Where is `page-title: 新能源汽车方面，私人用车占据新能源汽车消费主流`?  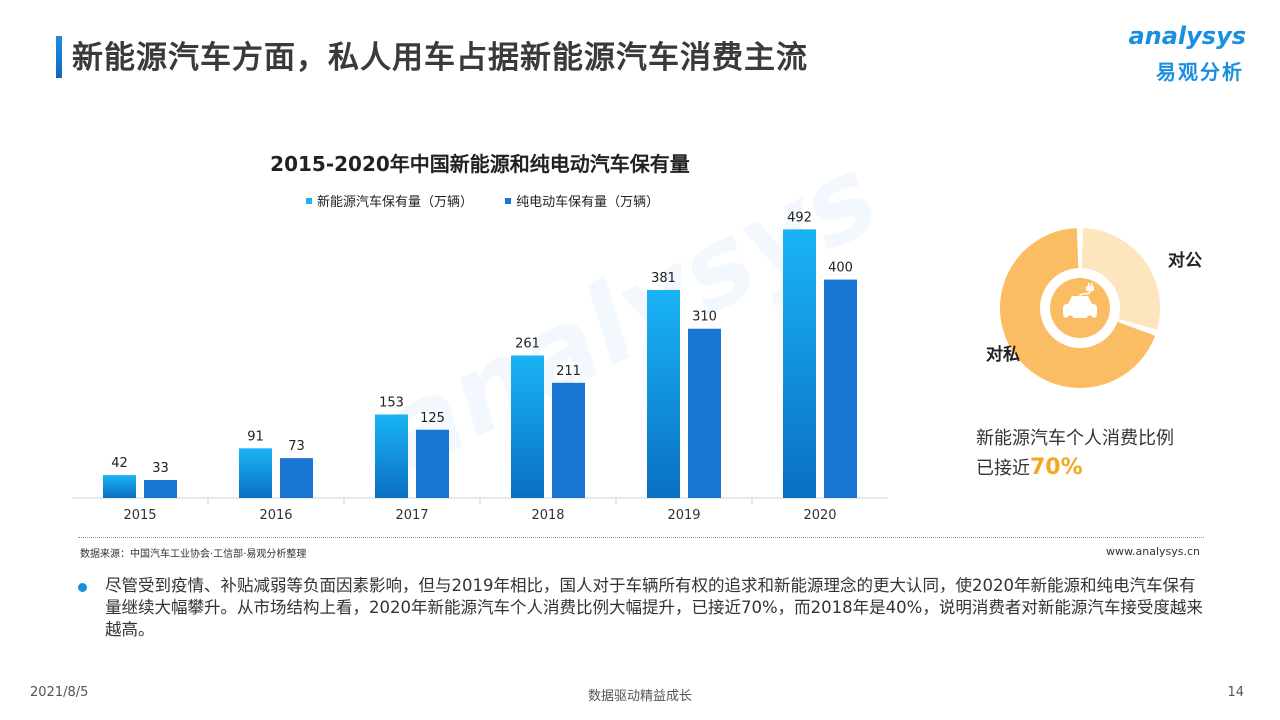
page-title: 新能源汽车方面，私人用车占据新能源汽车消费主流 is located at coordinates (440, 58).